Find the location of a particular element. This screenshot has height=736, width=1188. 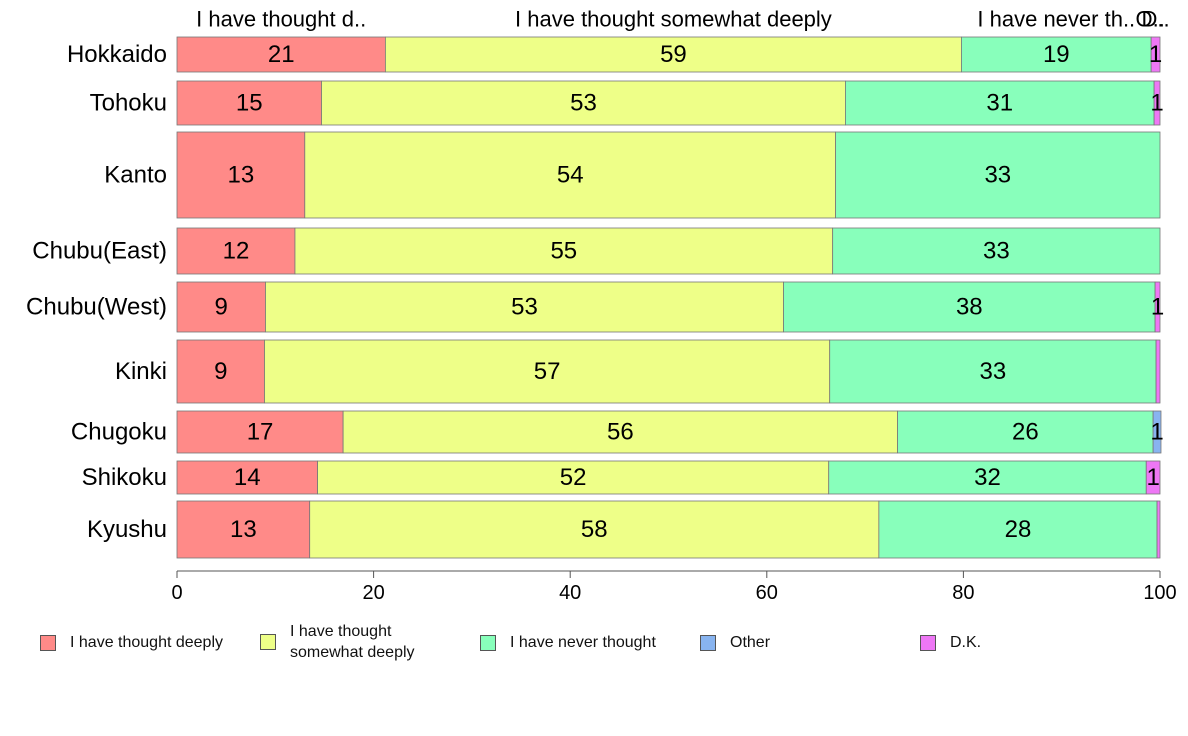

data-label: 28 is located at coordinates (1018, 529).